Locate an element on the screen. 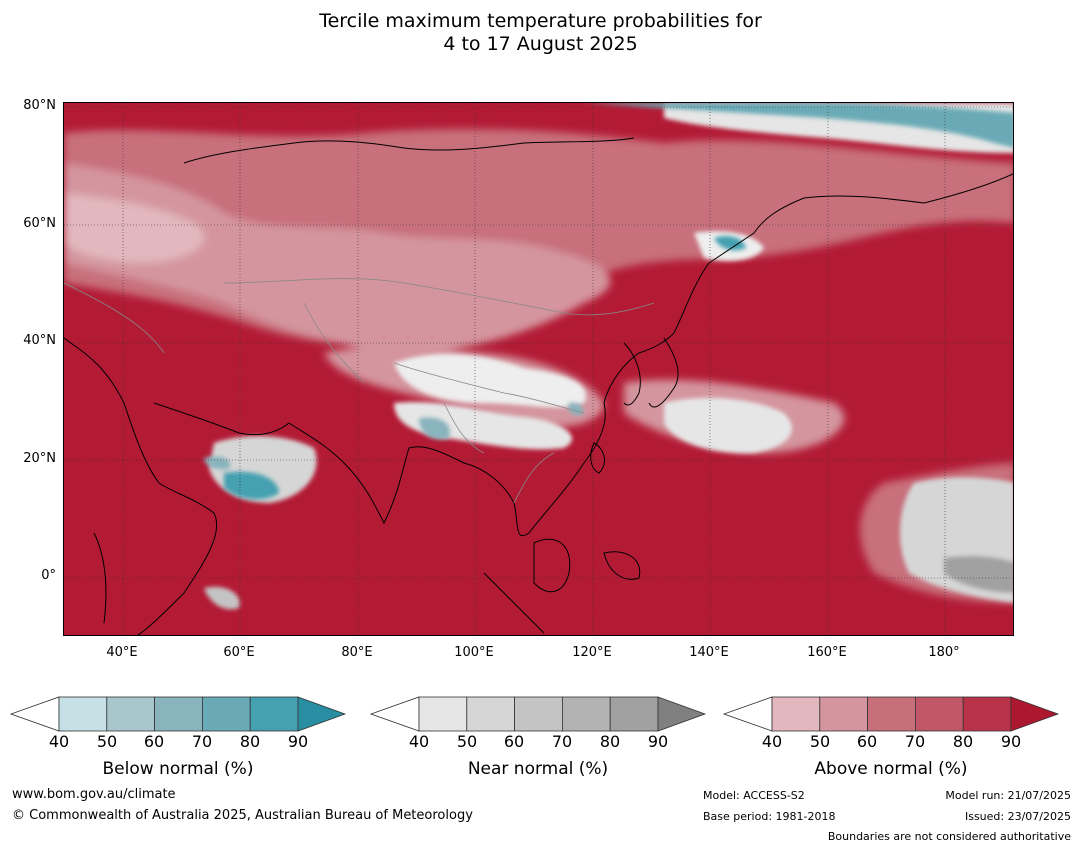 Image resolution: width=1081 pixels, height=850 pixels. country-boundaries is located at coordinates (359, 391).